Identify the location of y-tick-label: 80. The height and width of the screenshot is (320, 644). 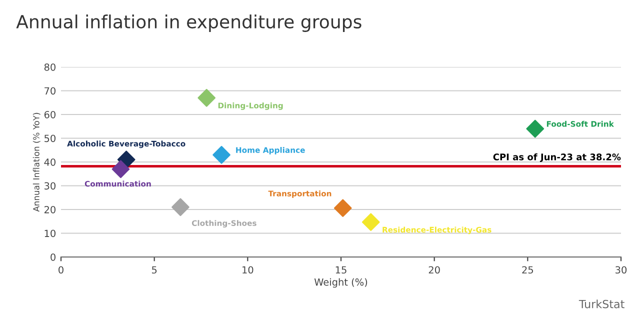
(50, 67).